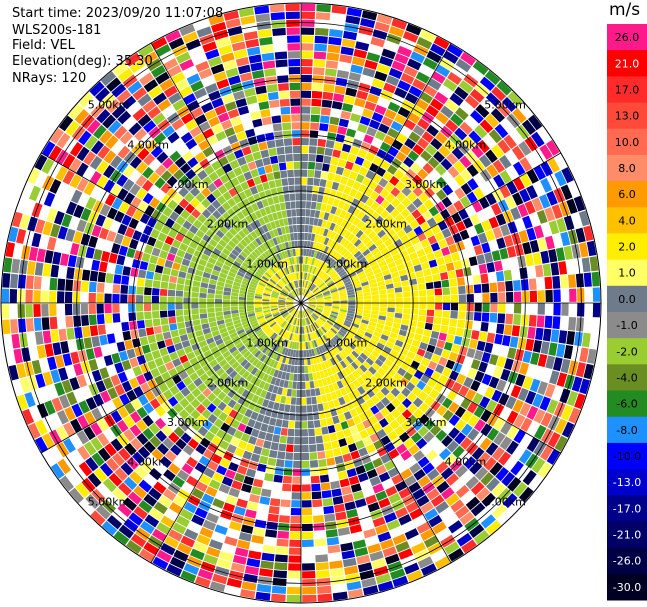 The image size is (647, 607). Describe the element at coordinates (627, 247) in the screenshot. I see `colorbar-swatch` at that location.